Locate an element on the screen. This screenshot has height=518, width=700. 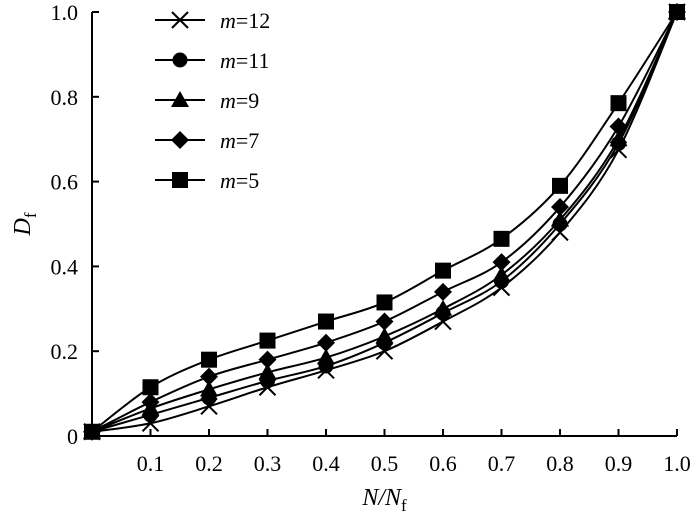
legend-label-value: =11 is located at coordinates (253, 60).